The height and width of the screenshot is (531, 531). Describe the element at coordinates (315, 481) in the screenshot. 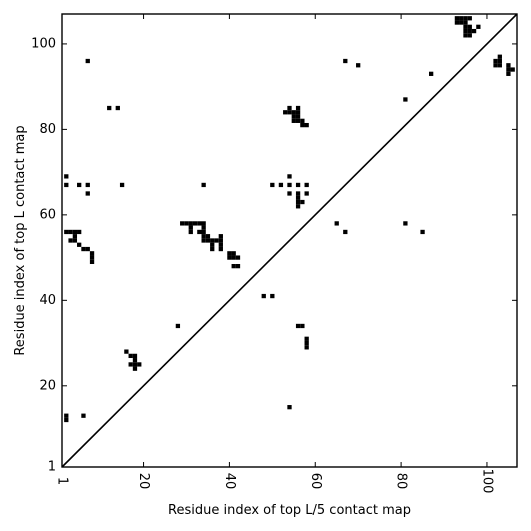

I see `x-tick-label: 60` at that location.